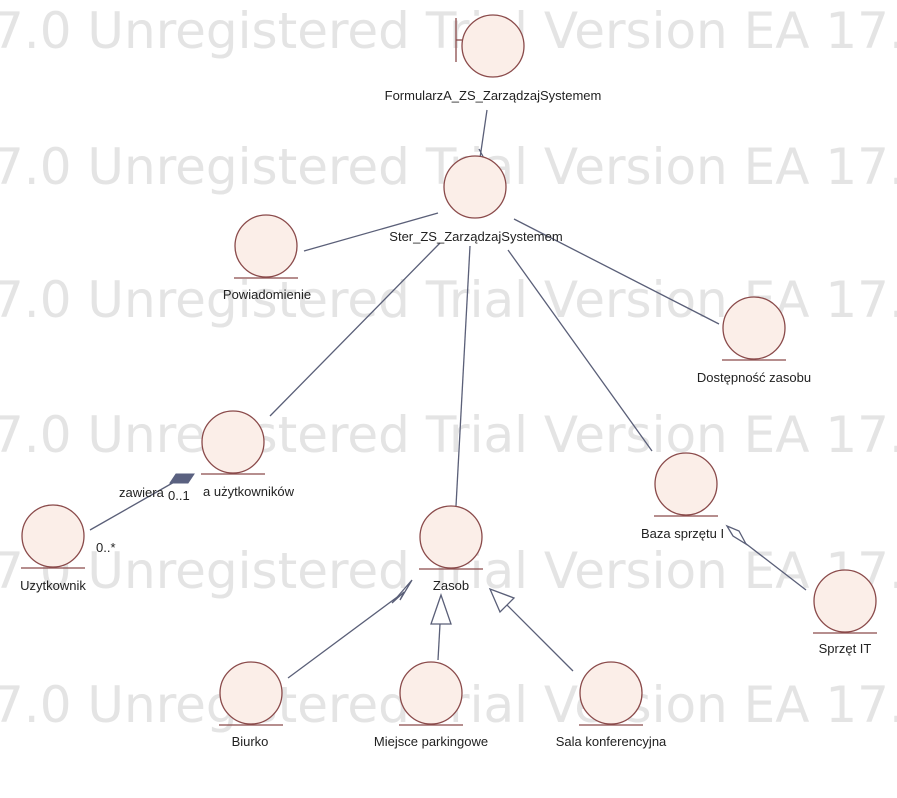  What do you see at coordinates (493, 46) in the screenshot?
I see `boundary-circle-icon` at bounding box center [493, 46].